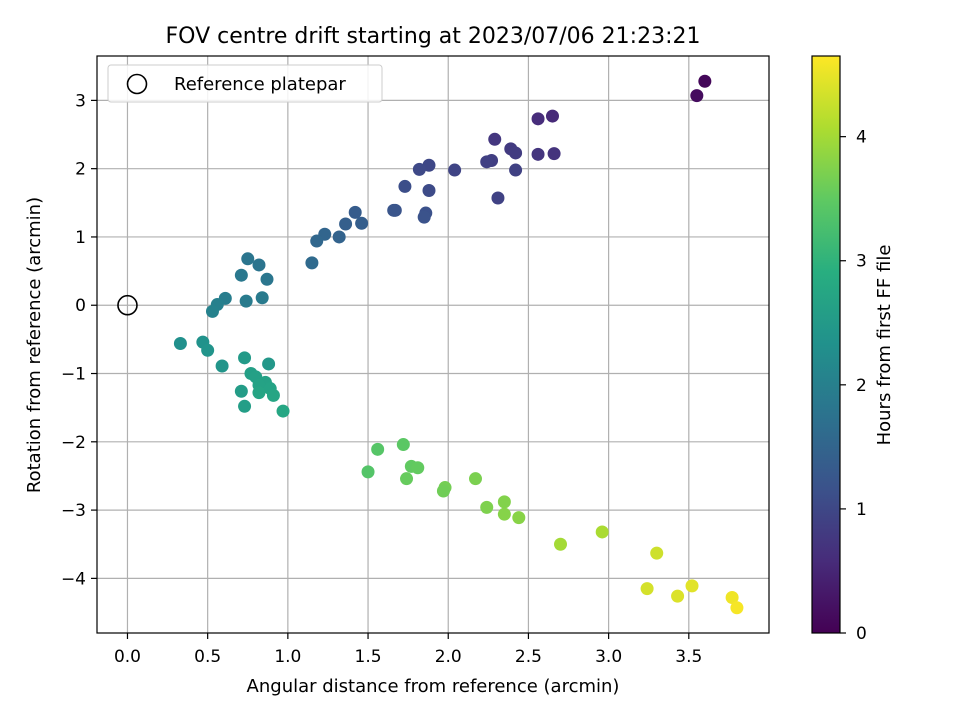 This screenshot has width=960, height=724. I want to click on colorbar-tick-label: 0, so click(861, 634).